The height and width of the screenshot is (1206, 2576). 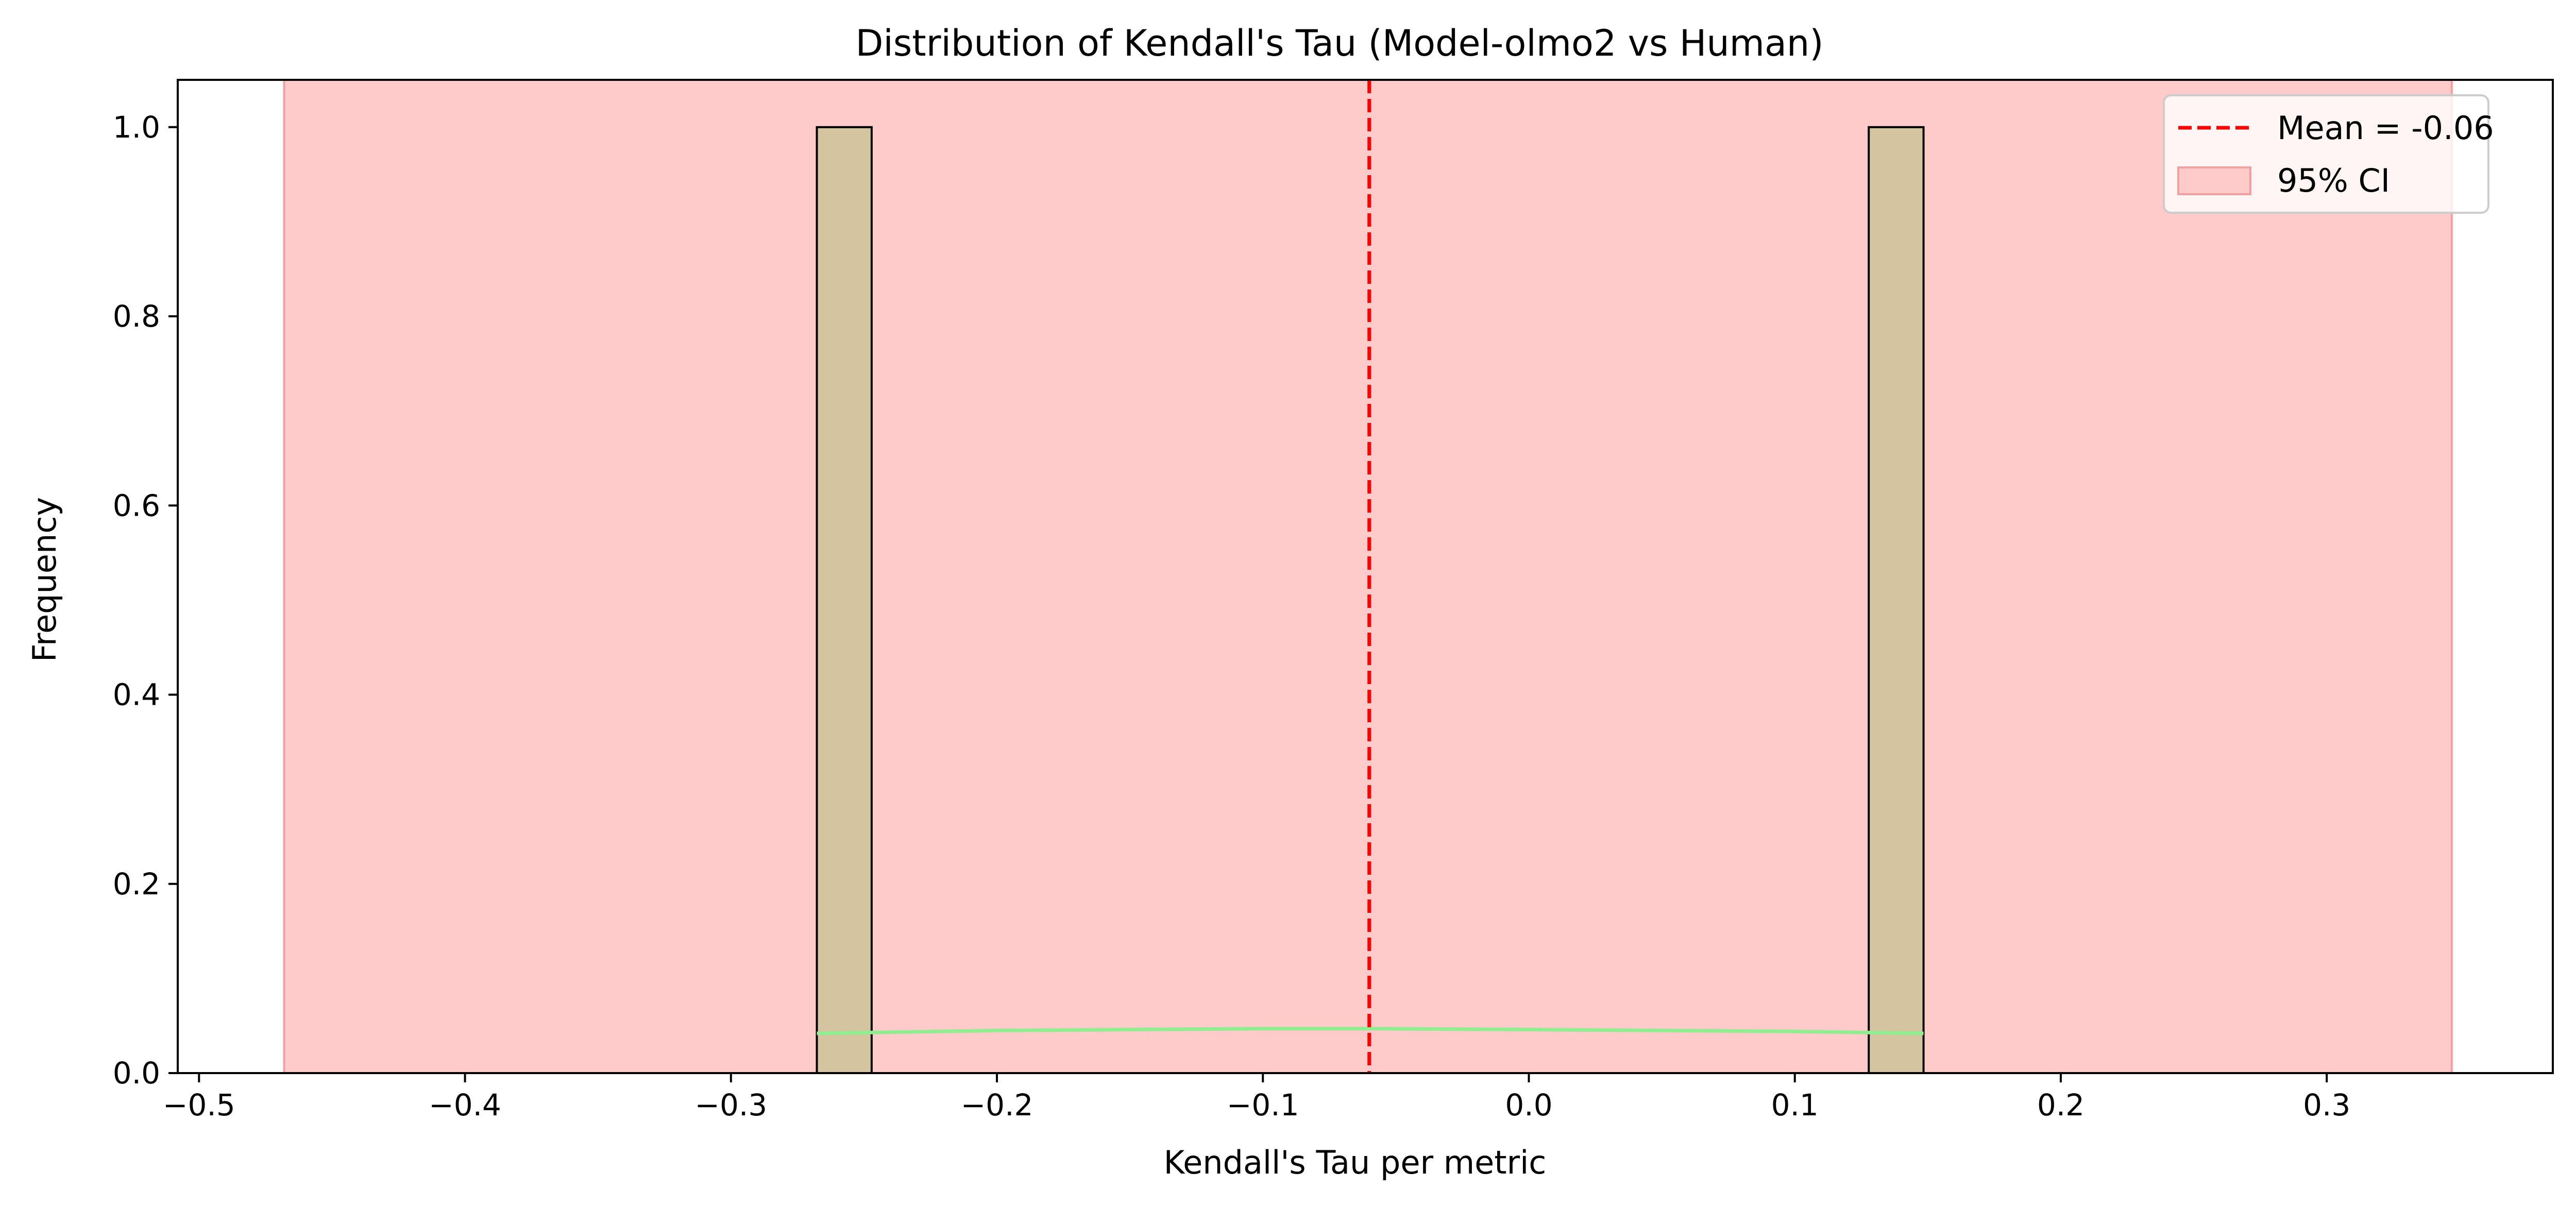 What do you see at coordinates (136, 1073) in the screenshot?
I see `y-tick-label: 0.0` at bounding box center [136, 1073].